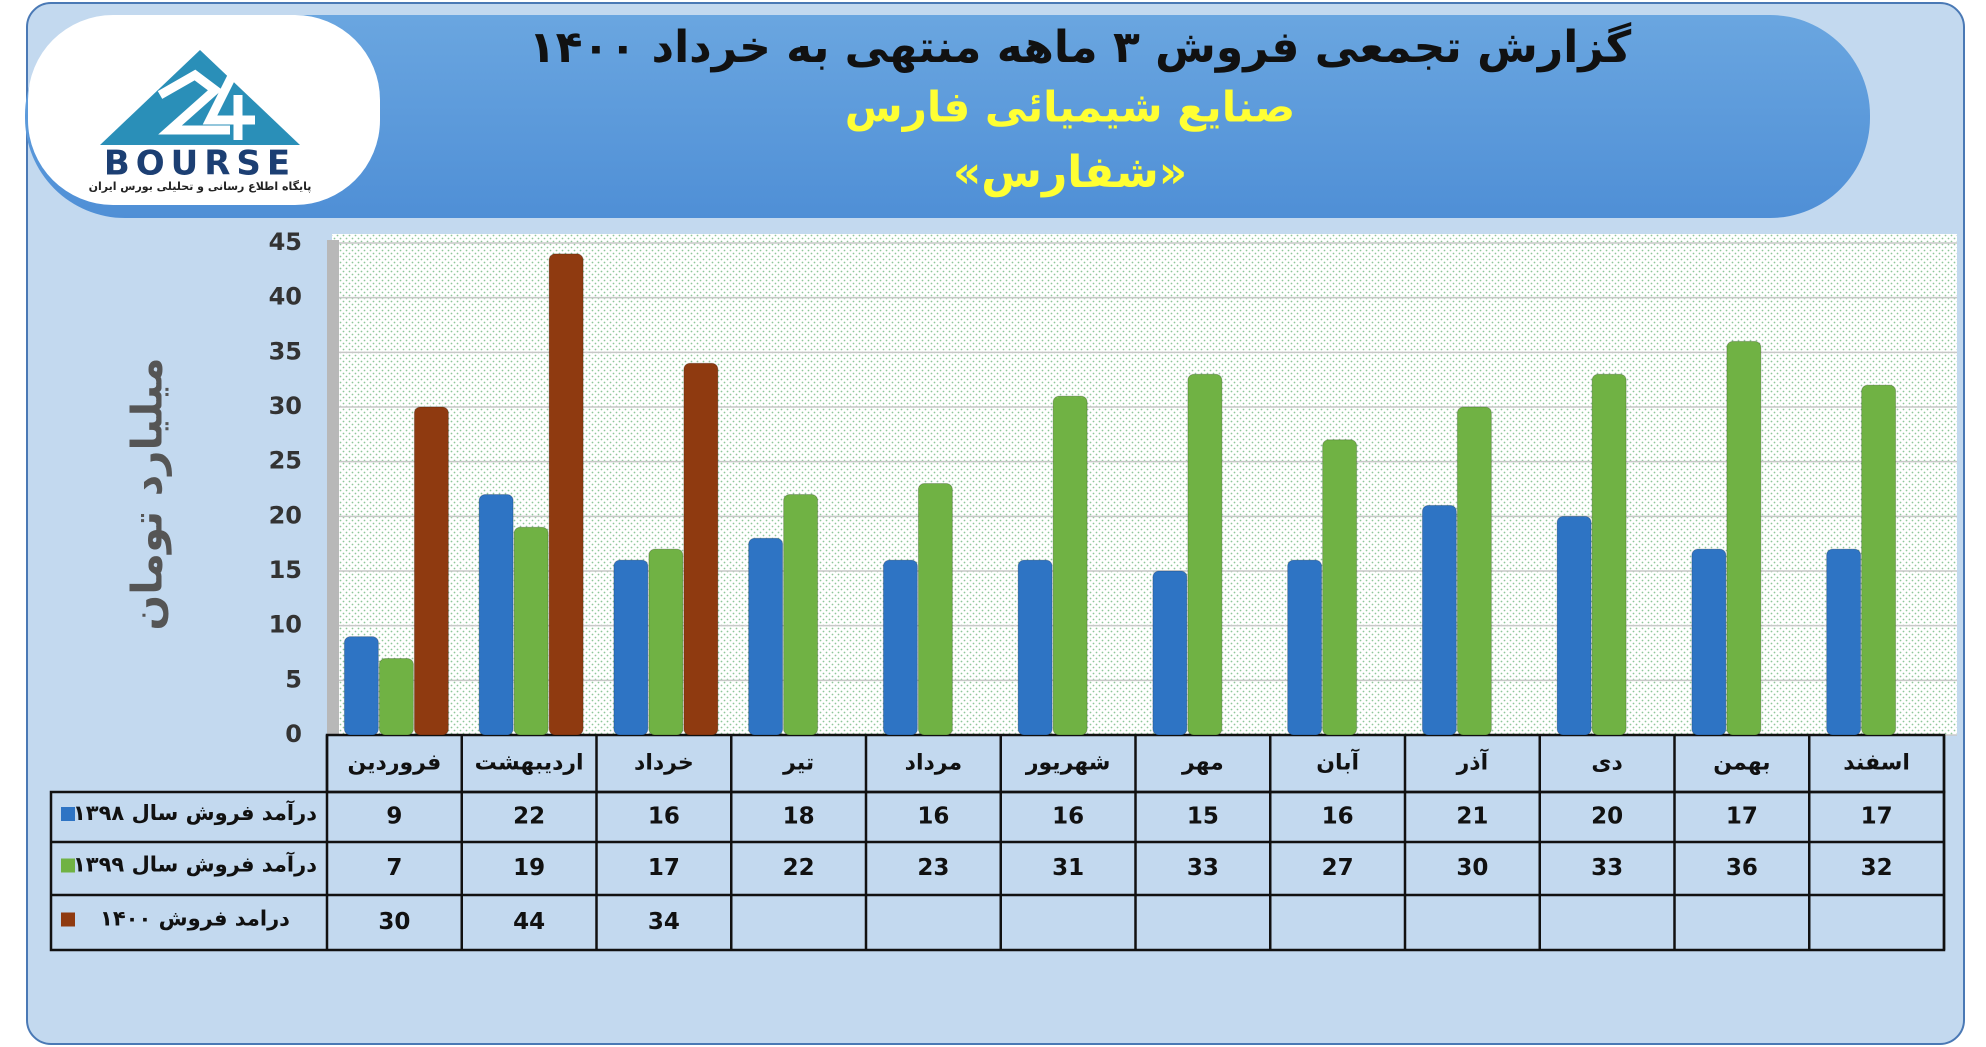 This screenshot has width=1986, height=1047. Describe the element at coordinates (148, 493) in the screenshot. I see `y-axis-title: میلیارد تومان` at that location.